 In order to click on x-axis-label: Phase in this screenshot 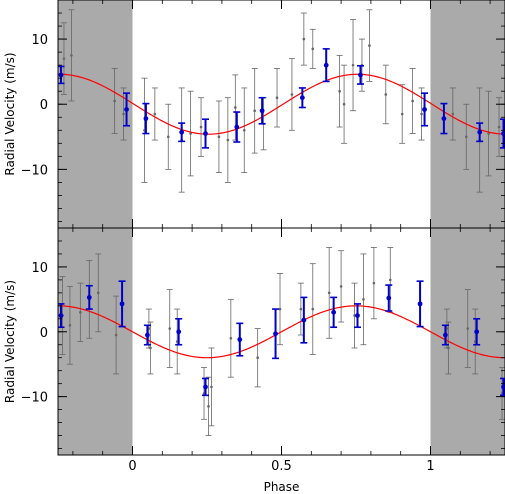, I will do `click(282, 487)`.